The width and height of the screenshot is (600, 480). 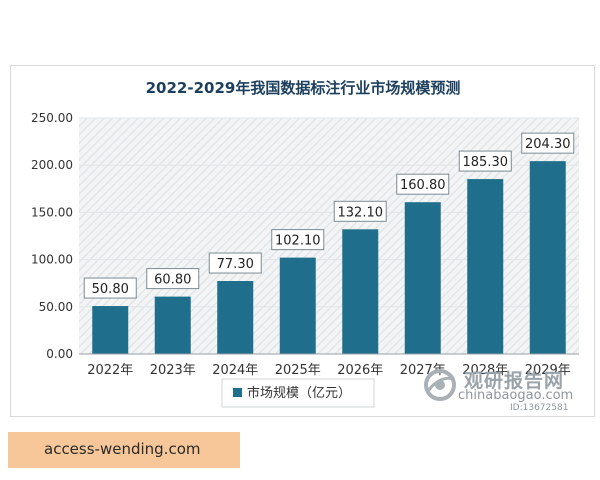 What do you see at coordinates (173, 370) in the screenshot?
I see `x-tick-label: 2023年` at bounding box center [173, 370].